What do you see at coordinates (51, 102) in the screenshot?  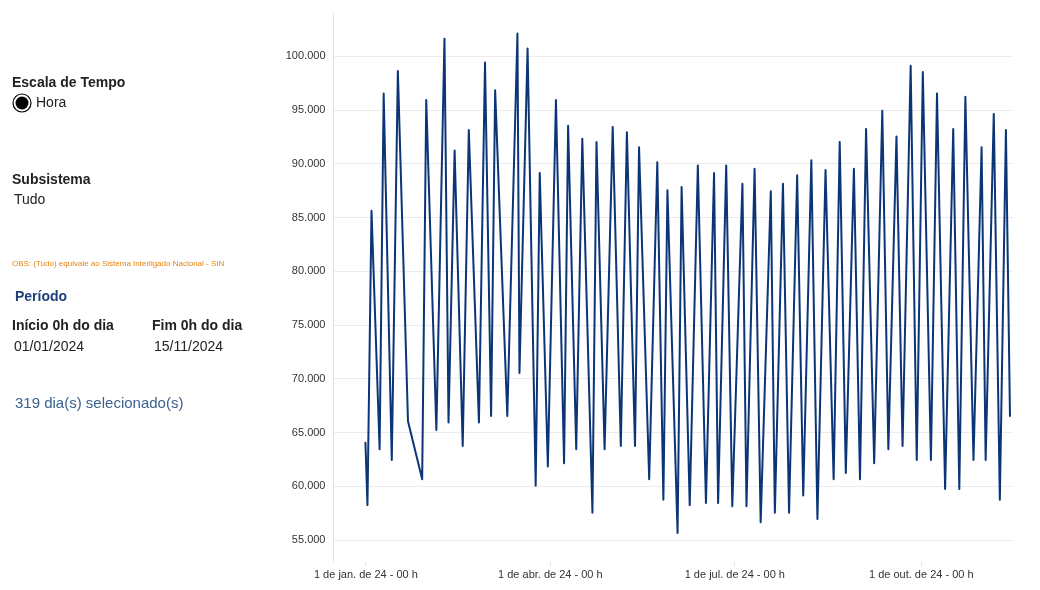 I see `text: Hora` at bounding box center [51, 102].